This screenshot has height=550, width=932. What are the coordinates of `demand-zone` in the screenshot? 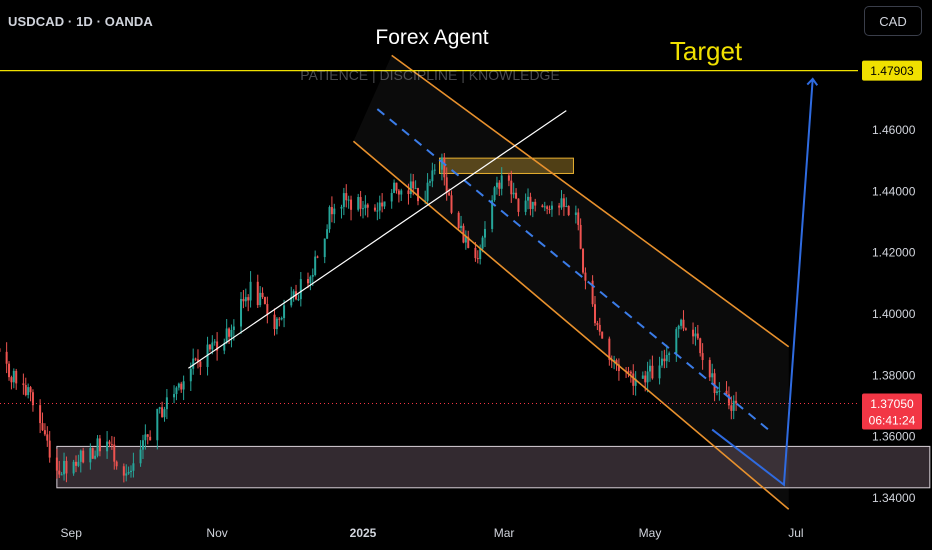 It's located at (493, 467).